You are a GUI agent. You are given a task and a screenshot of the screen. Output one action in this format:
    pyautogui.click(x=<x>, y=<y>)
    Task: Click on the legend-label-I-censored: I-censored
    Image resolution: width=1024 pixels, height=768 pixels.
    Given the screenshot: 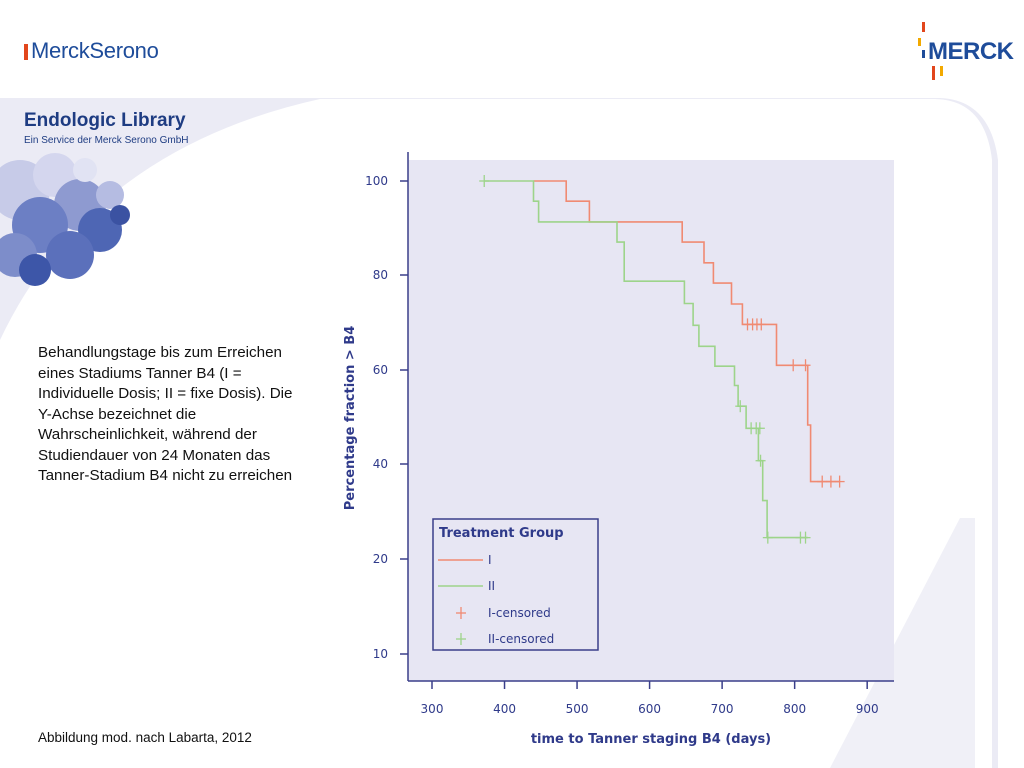 What is the action you would take?
    pyautogui.click(x=519, y=613)
    